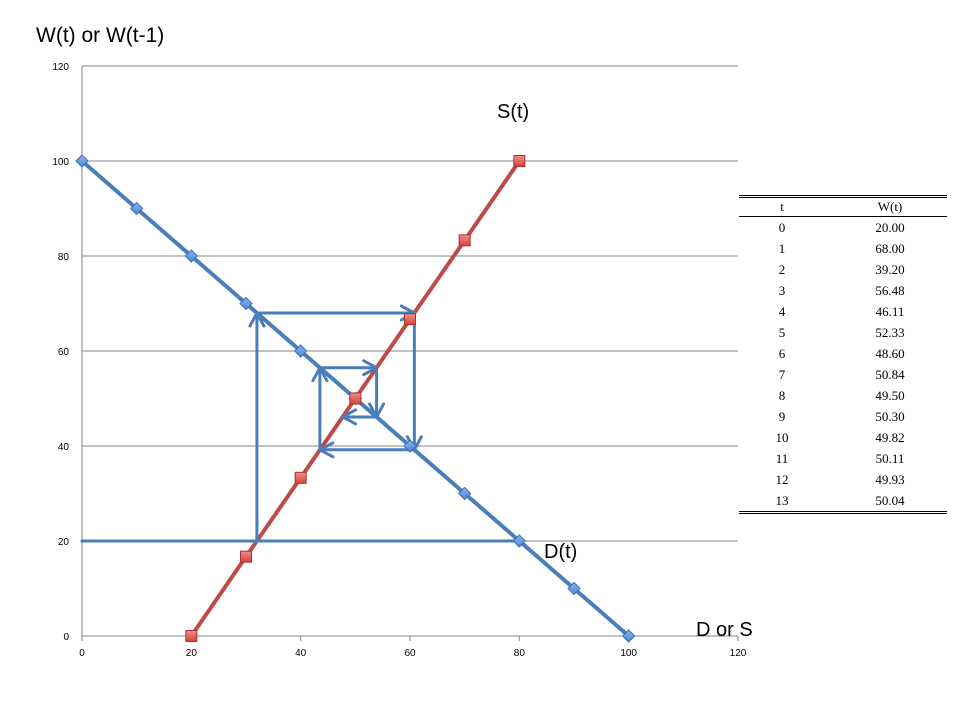 The width and height of the screenshot is (960, 720). I want to click on wage-table-w-cell: 50.04, so click(890, 500).